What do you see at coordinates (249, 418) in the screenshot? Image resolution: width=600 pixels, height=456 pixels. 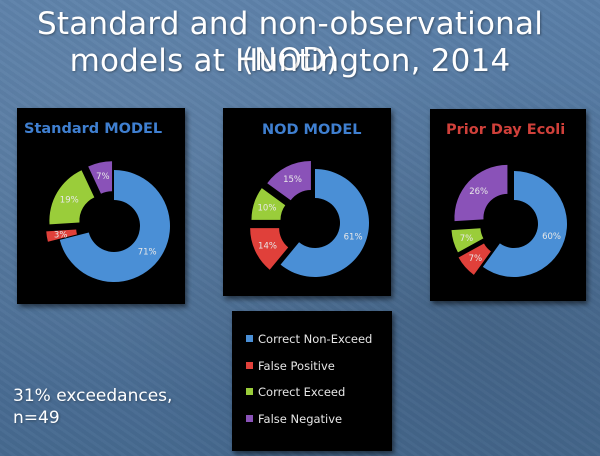 I see `legend-swatch-false-negative` at bounding box center [249, 418].